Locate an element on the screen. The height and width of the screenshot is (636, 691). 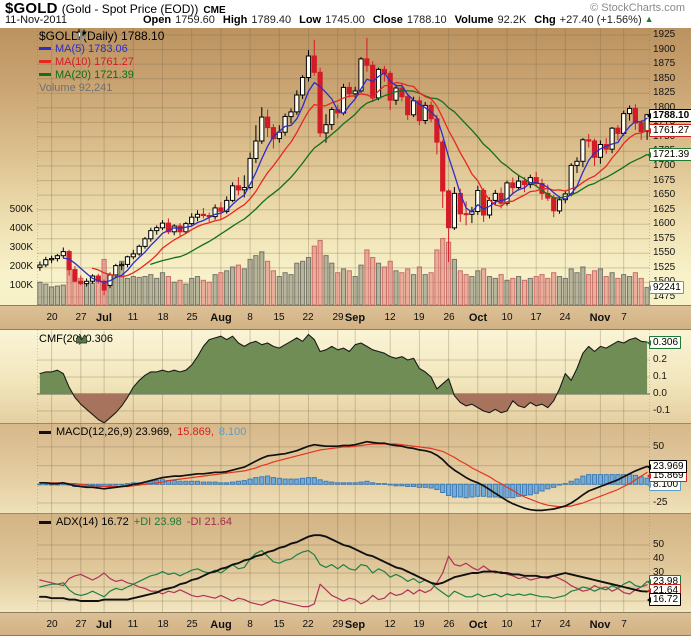
date-axis-label: 27 is located at coordinates (81, 317).